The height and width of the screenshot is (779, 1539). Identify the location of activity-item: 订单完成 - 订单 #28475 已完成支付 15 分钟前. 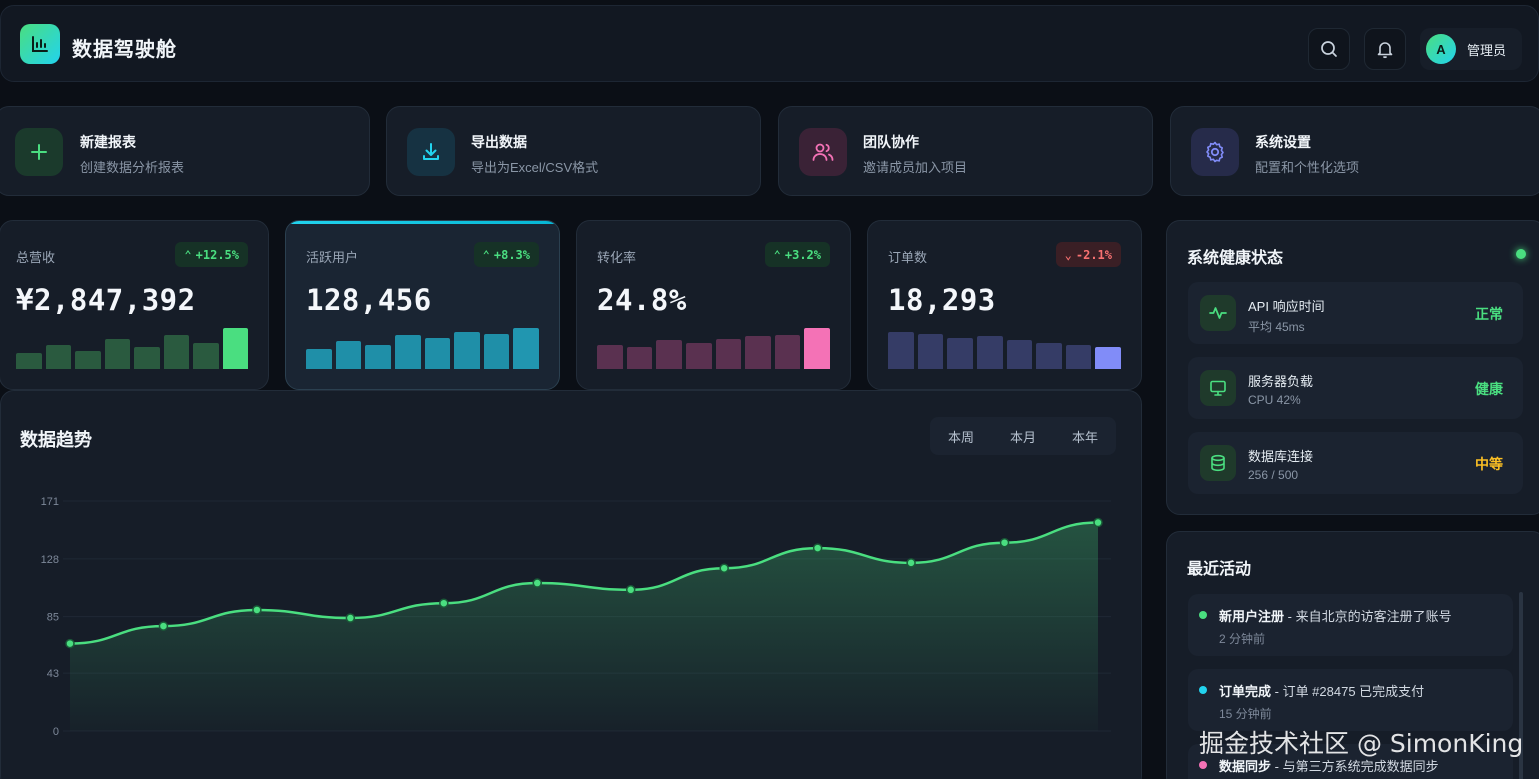
(1350, 700).